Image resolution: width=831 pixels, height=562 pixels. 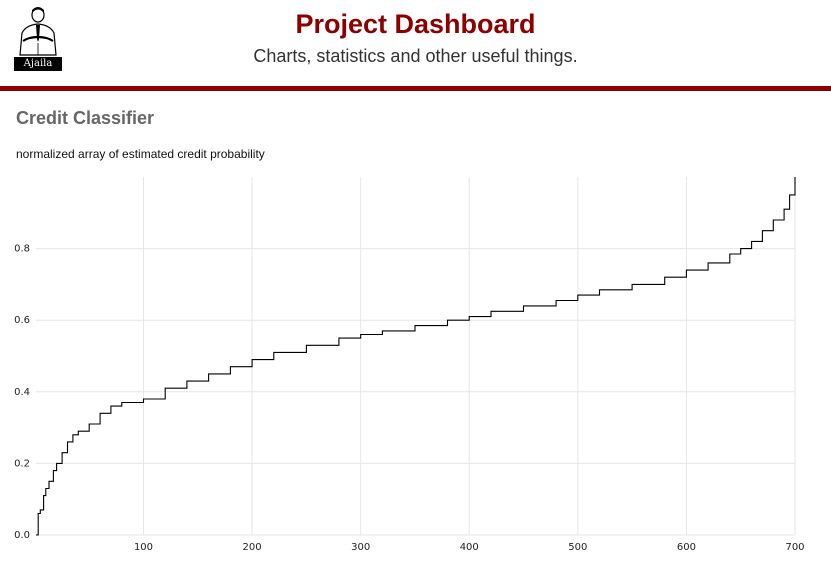 What do you see at coordinates (143, 547) in the screenshot?
I see `x-tick-label: 100` at bounding box center [143, 547].